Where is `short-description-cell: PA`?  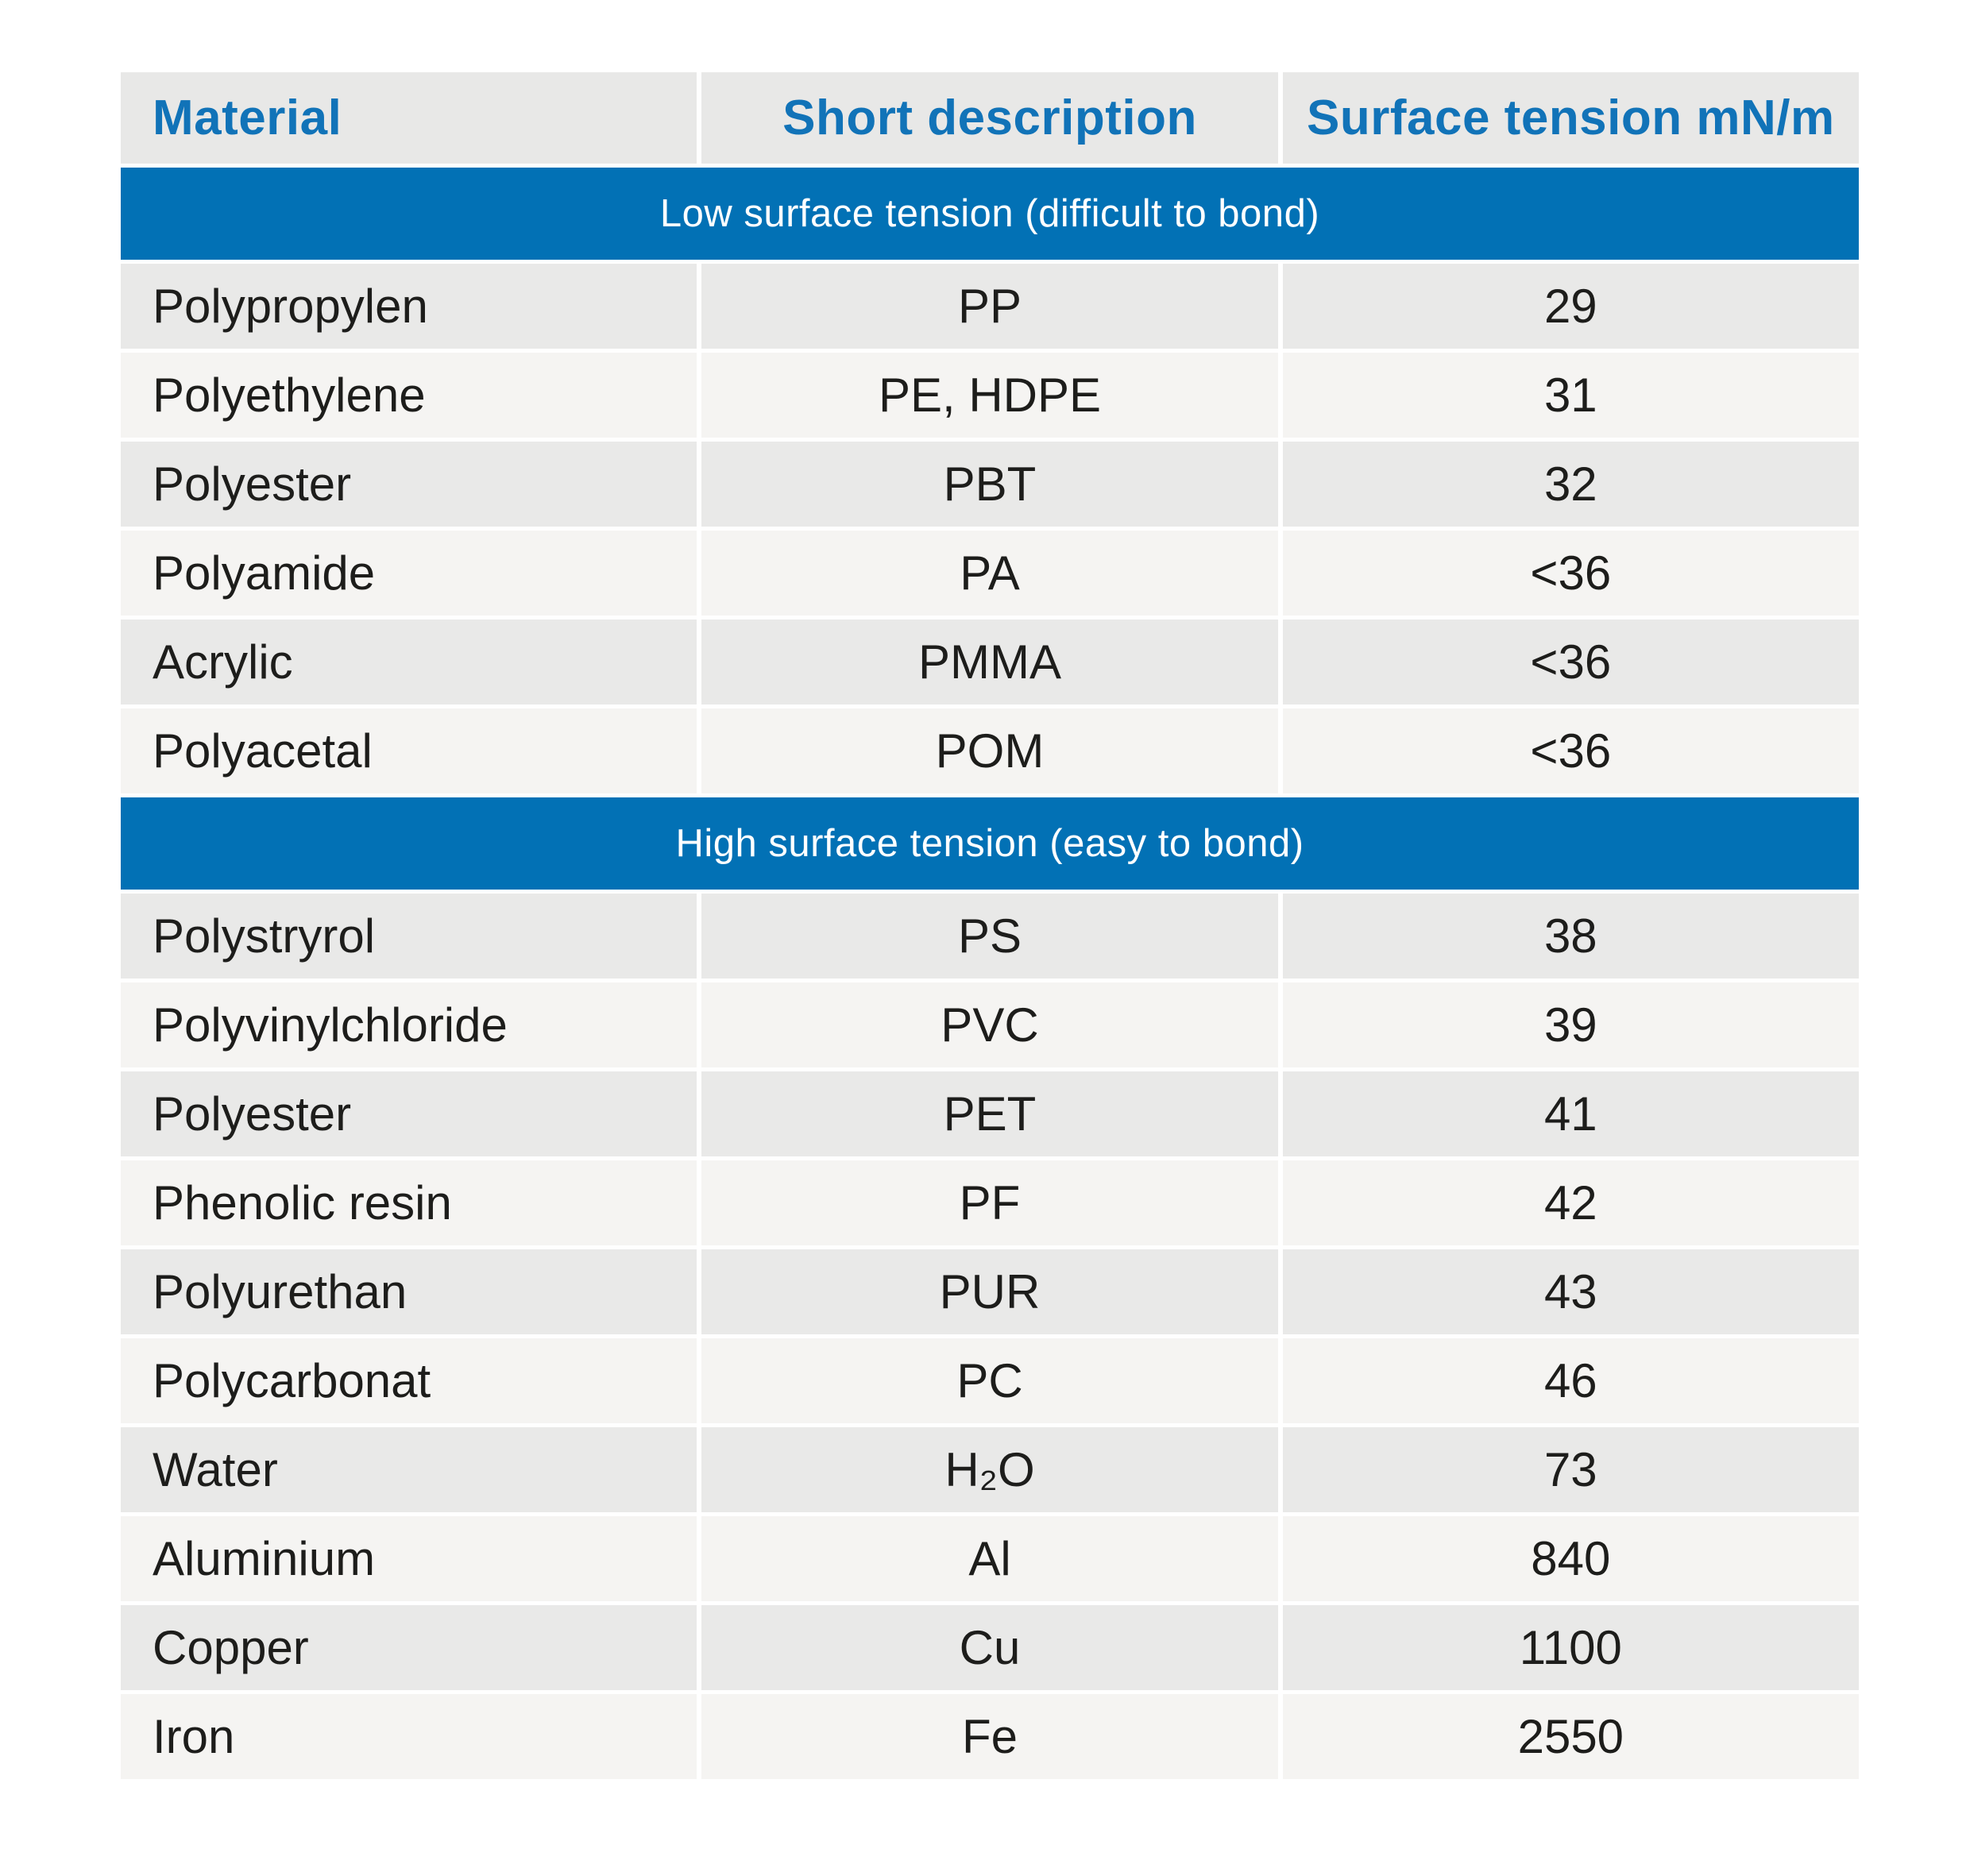
short-description-cell: PA is located at coordinates (989, 573).